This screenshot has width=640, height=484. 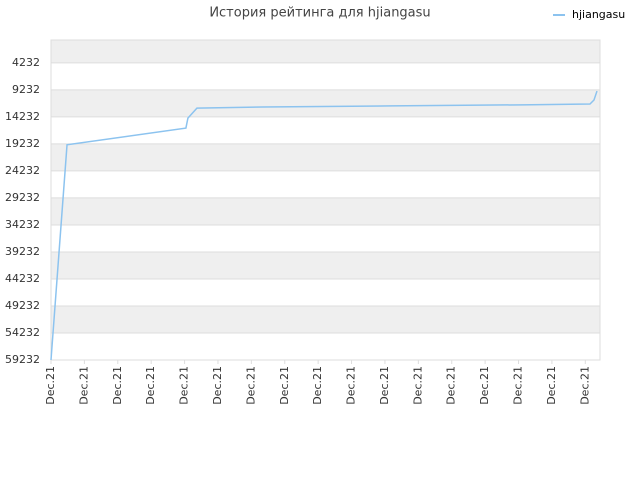 I want to click on y-tick-label: 39232, so click(x=22, y=251).